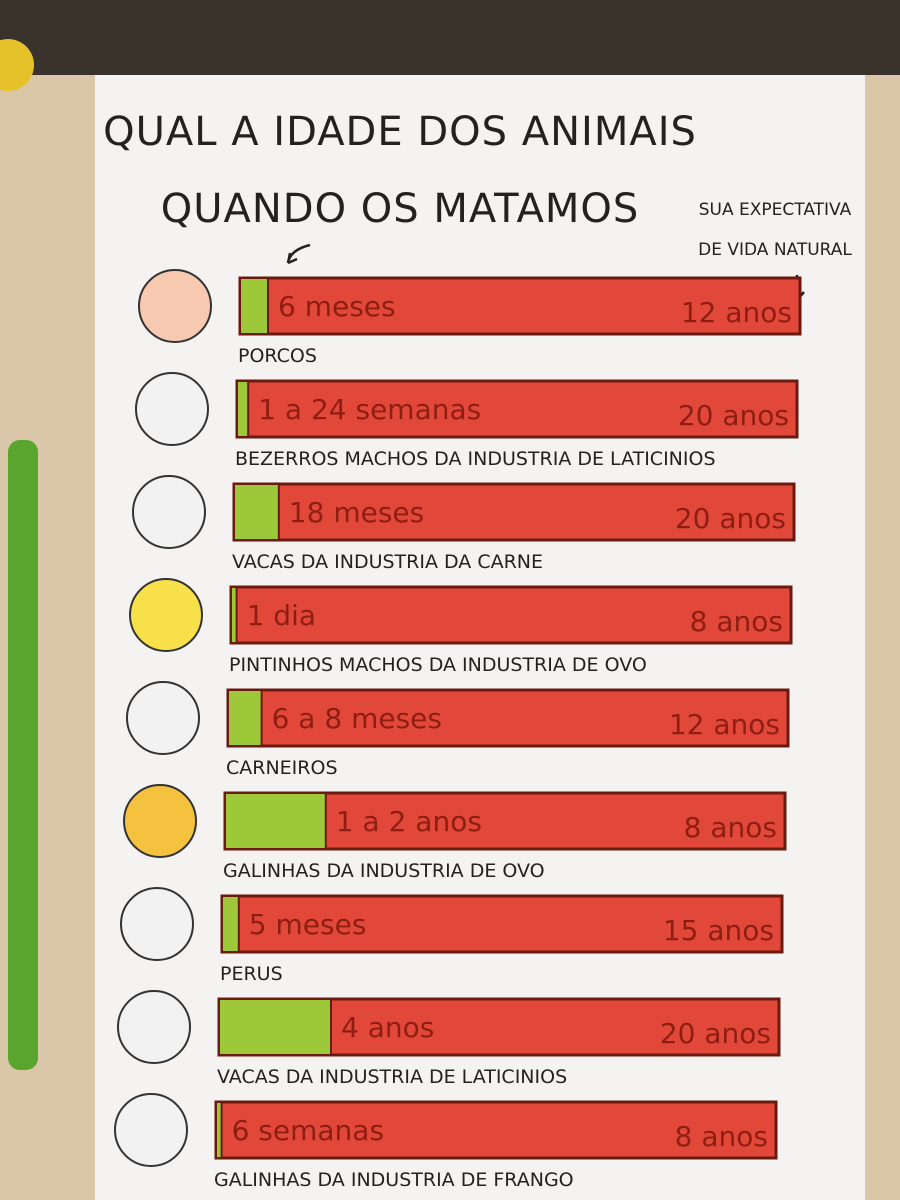 This screenshot has width=900, height=1200. I want to click on animal-label: GALINHAS DA INDUSTRIA DE OVO, so click(384, 871).